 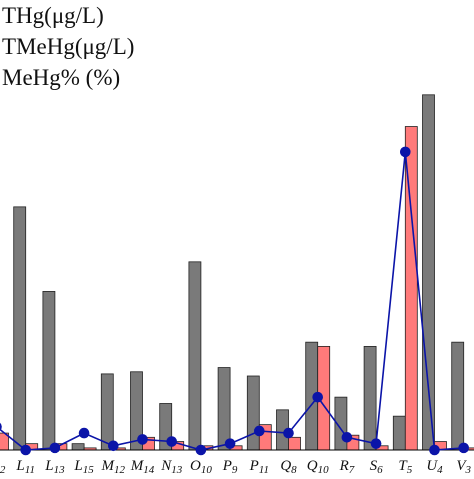 What do you see at coordinates (113, 466) in the screenshot?
I see `x-tick-label-m12: M12` at bounding box center [113, 466].